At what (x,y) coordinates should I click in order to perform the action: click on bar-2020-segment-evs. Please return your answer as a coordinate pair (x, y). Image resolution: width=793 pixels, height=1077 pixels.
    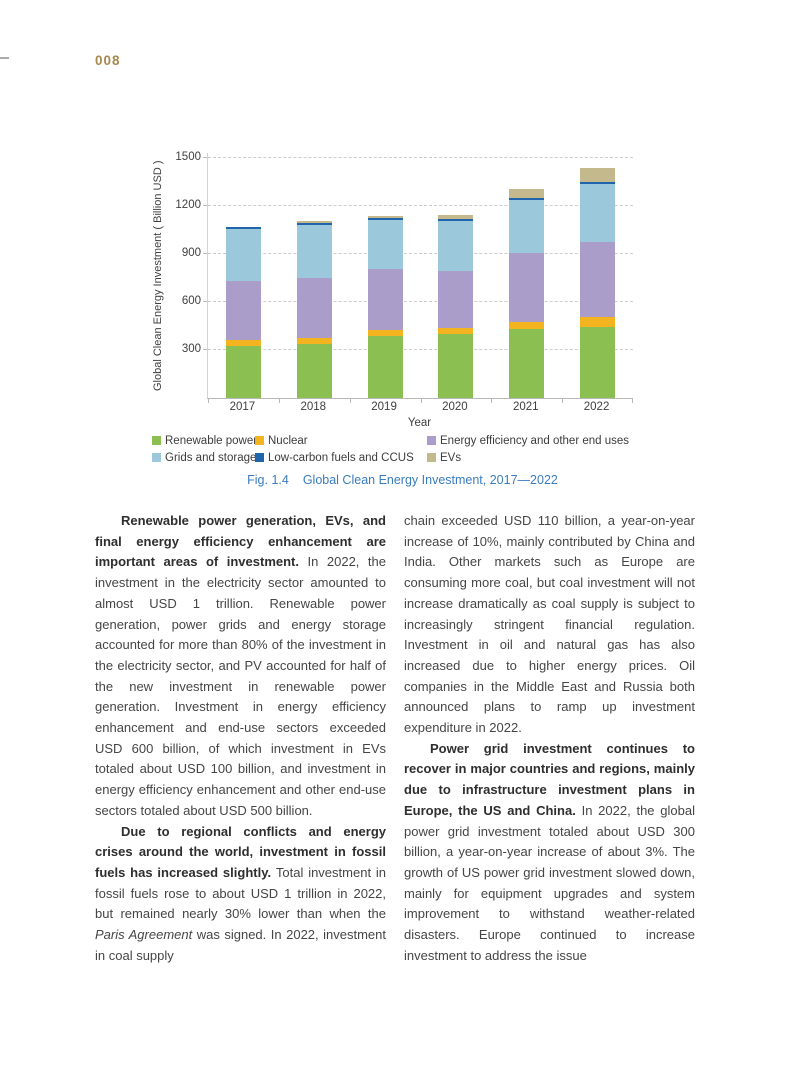
    Looking at the image, I should click on (456, 216).